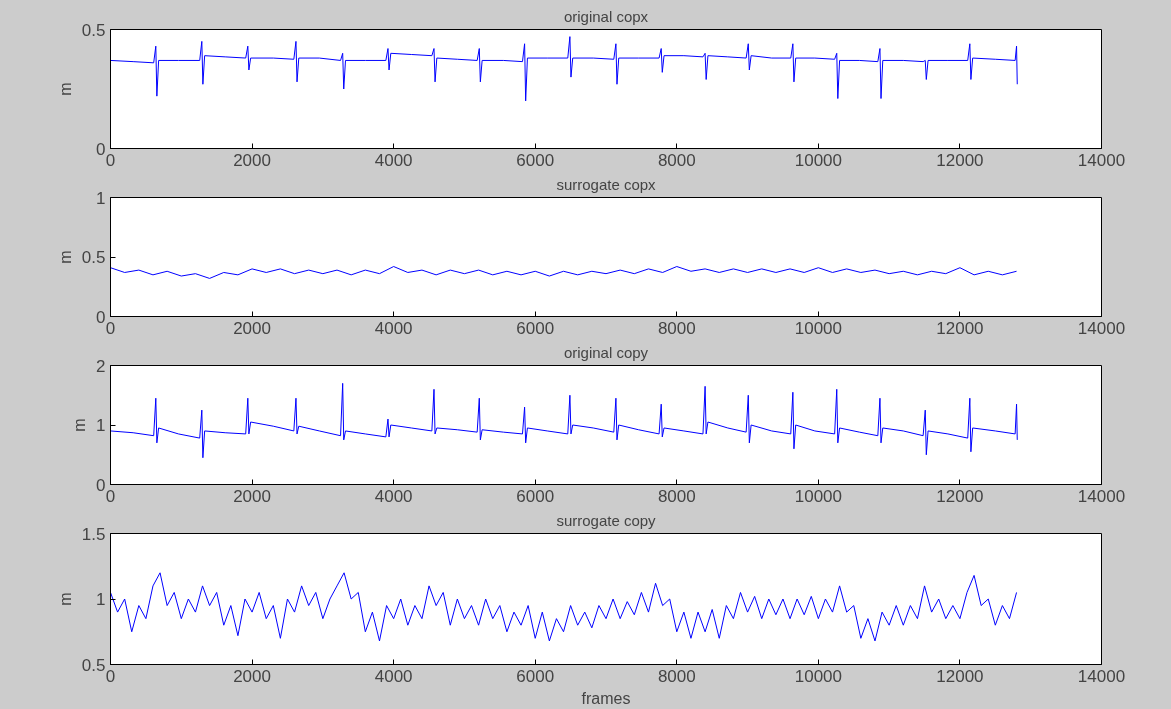 The height and width of the screenshot is (709, 1171). Describe the element at coordinates (606, 184) in the screenshot. I see `chart-title: surrogate copx` at that location.